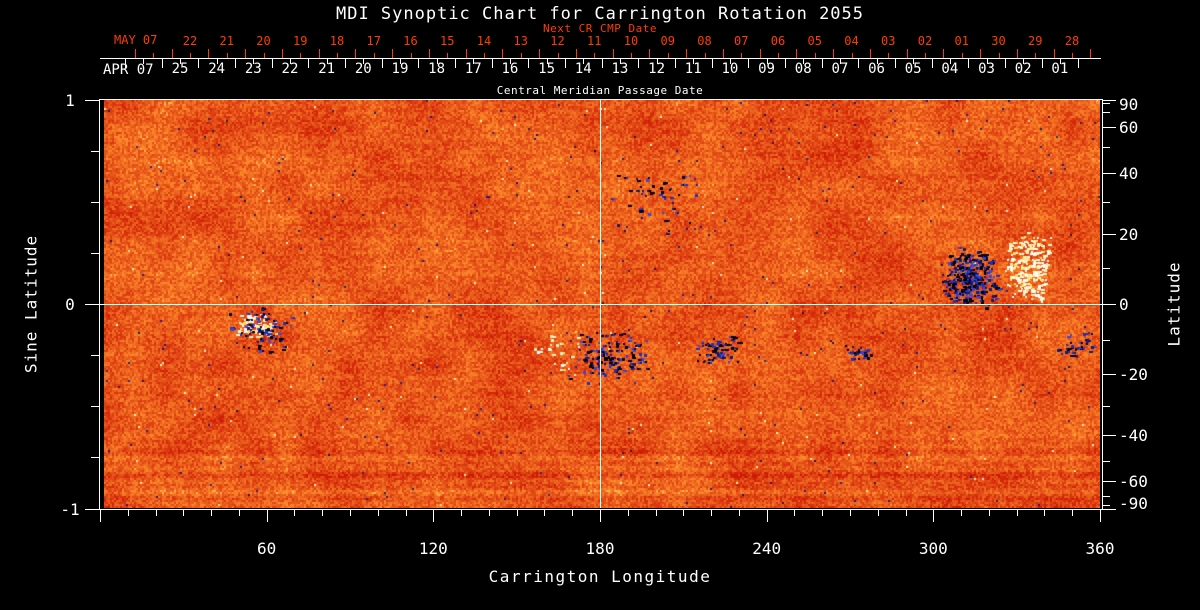 The width and height of the screenshot is (1200, 610). Describe the element at coordinates (400, 69) in the screenshot. I see `cmp-day-label: 19` at that location.